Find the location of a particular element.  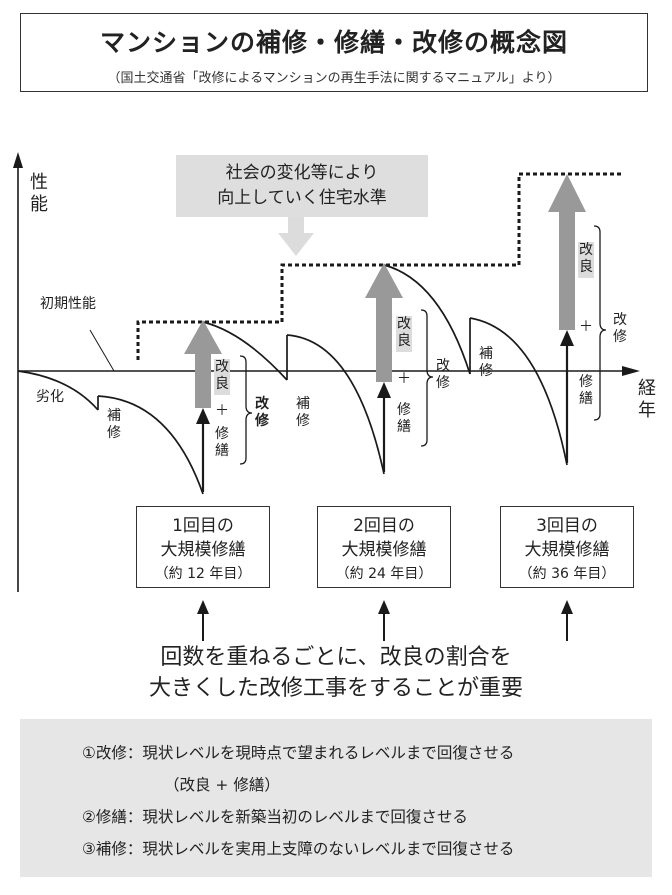

renovation-label-2: 改修 is located at coordinates (443, 374).